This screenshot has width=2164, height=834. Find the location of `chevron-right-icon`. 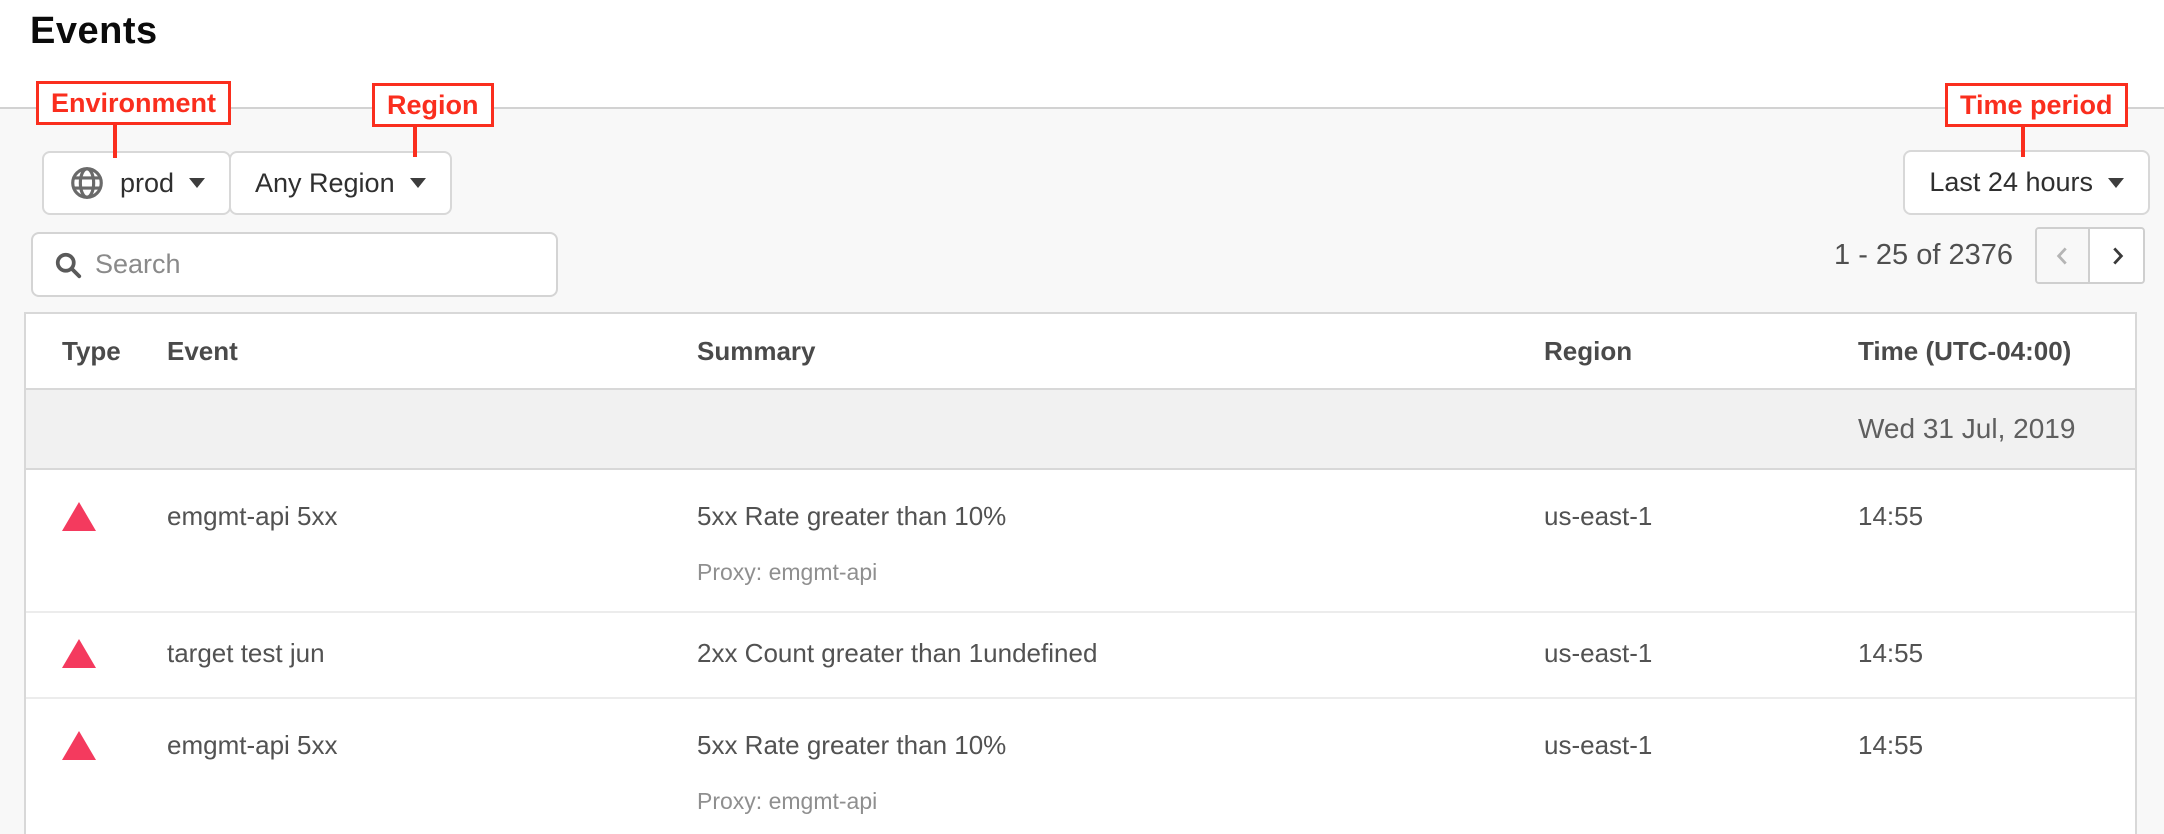

chevron-right-icon is located at coordinates (2117, 255).